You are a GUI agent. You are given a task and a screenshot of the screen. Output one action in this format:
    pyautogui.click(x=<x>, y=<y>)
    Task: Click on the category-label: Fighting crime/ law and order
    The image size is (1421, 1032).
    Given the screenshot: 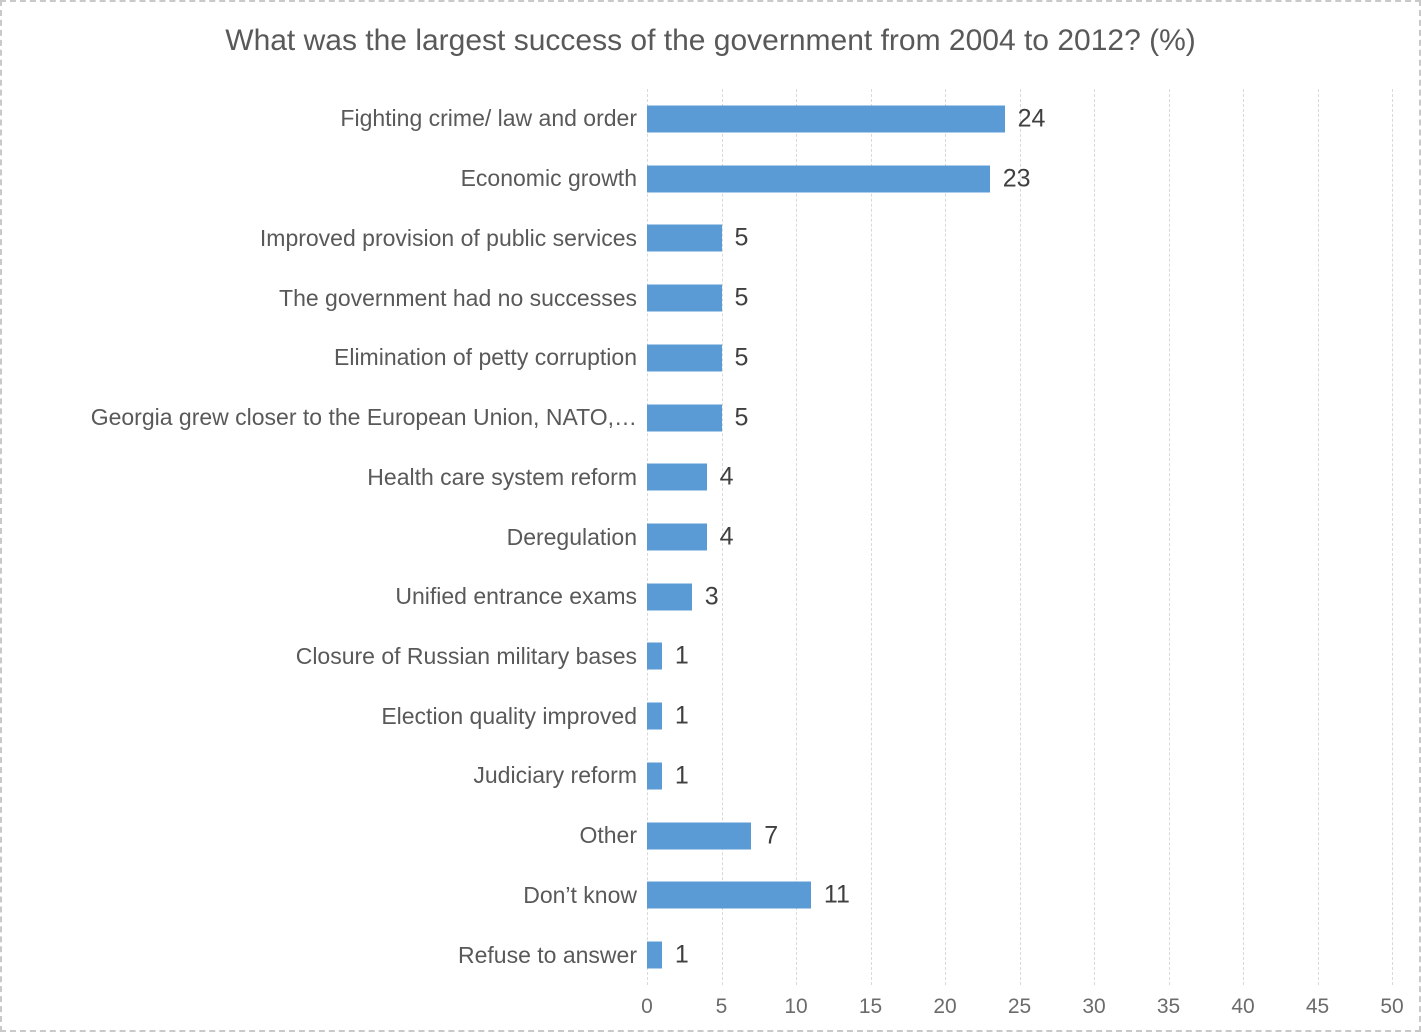 What is the action you would take?
    pyautogui.click(x=488, y=118)
    